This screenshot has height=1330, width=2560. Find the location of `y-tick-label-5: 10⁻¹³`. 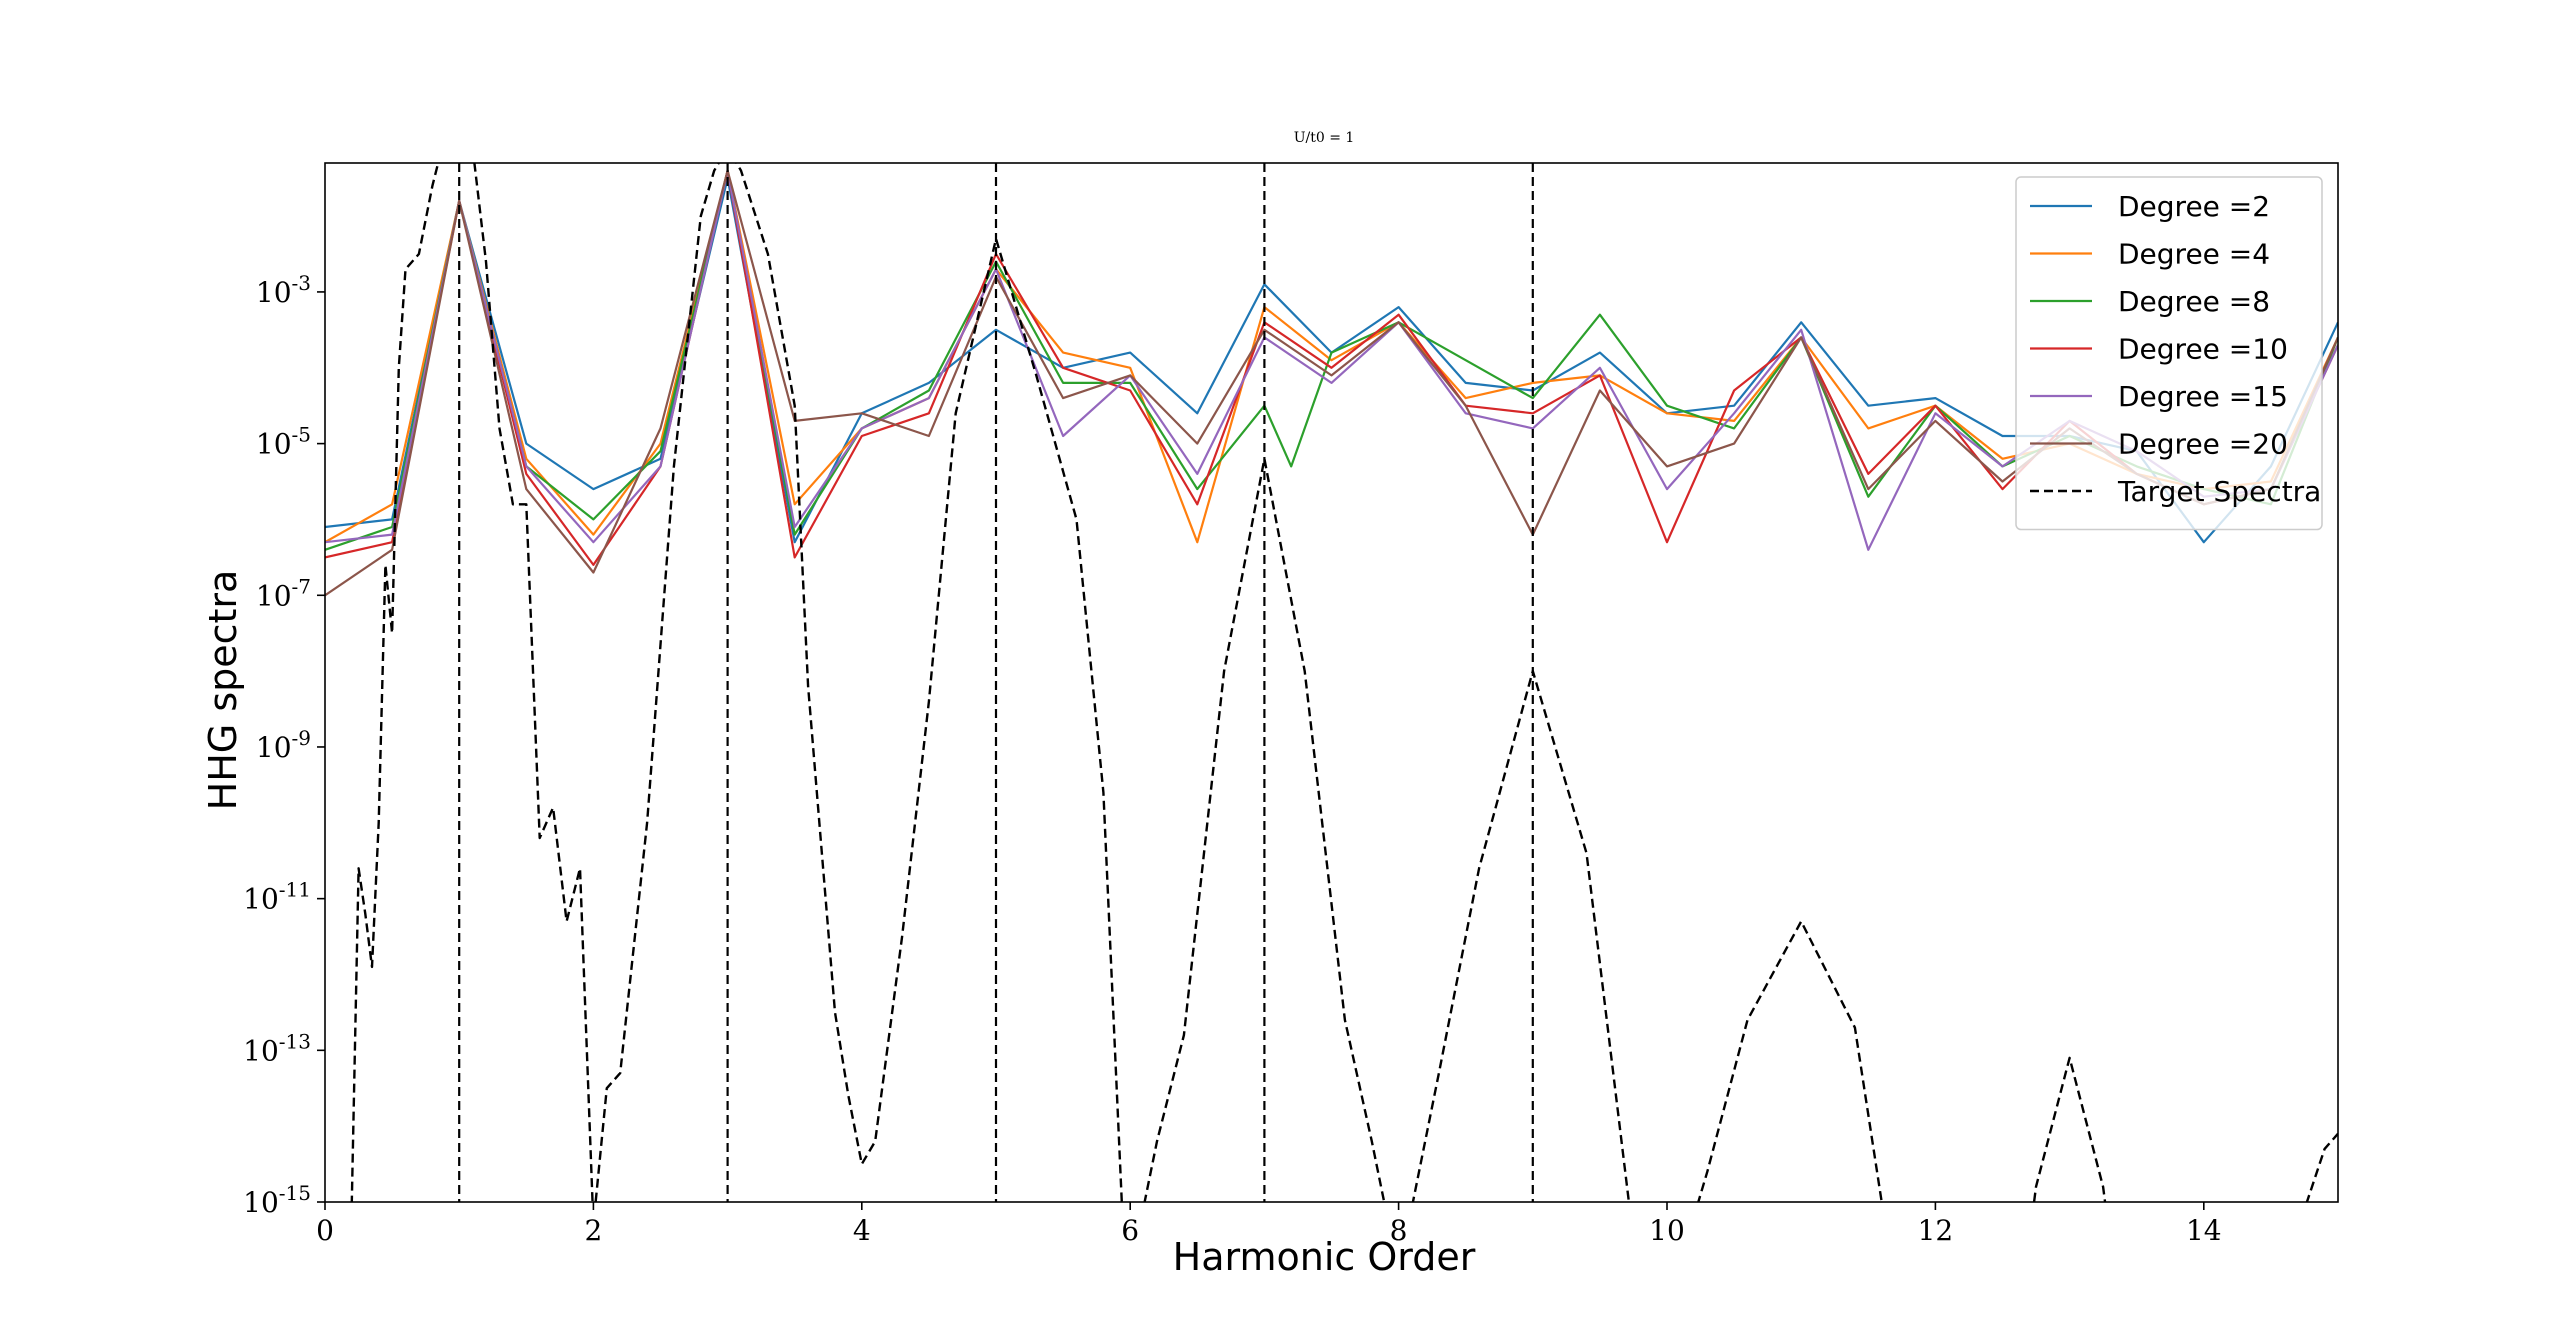

y-tick-label-5: 10⁻¹³ is located at coordinates (277, 1048).